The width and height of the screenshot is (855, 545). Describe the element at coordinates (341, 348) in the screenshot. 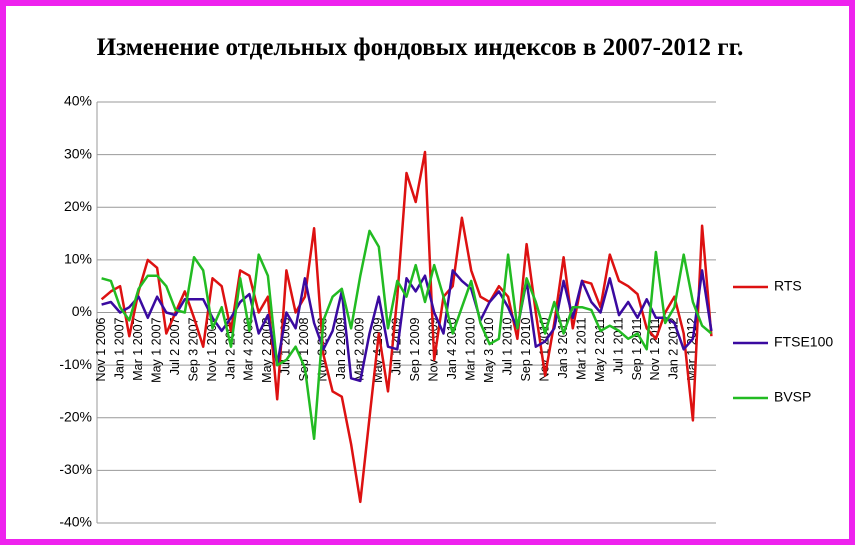

I see `x-tick-label: Jan 2 2009` at that location.